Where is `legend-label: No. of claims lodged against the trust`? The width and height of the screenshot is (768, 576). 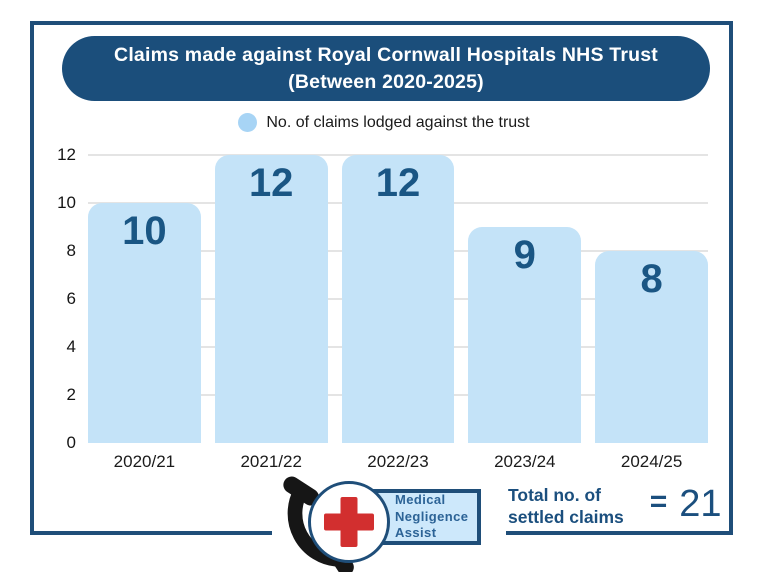
legend-label: No. of claims lodged against the trust is located at coordinates (398, 122).